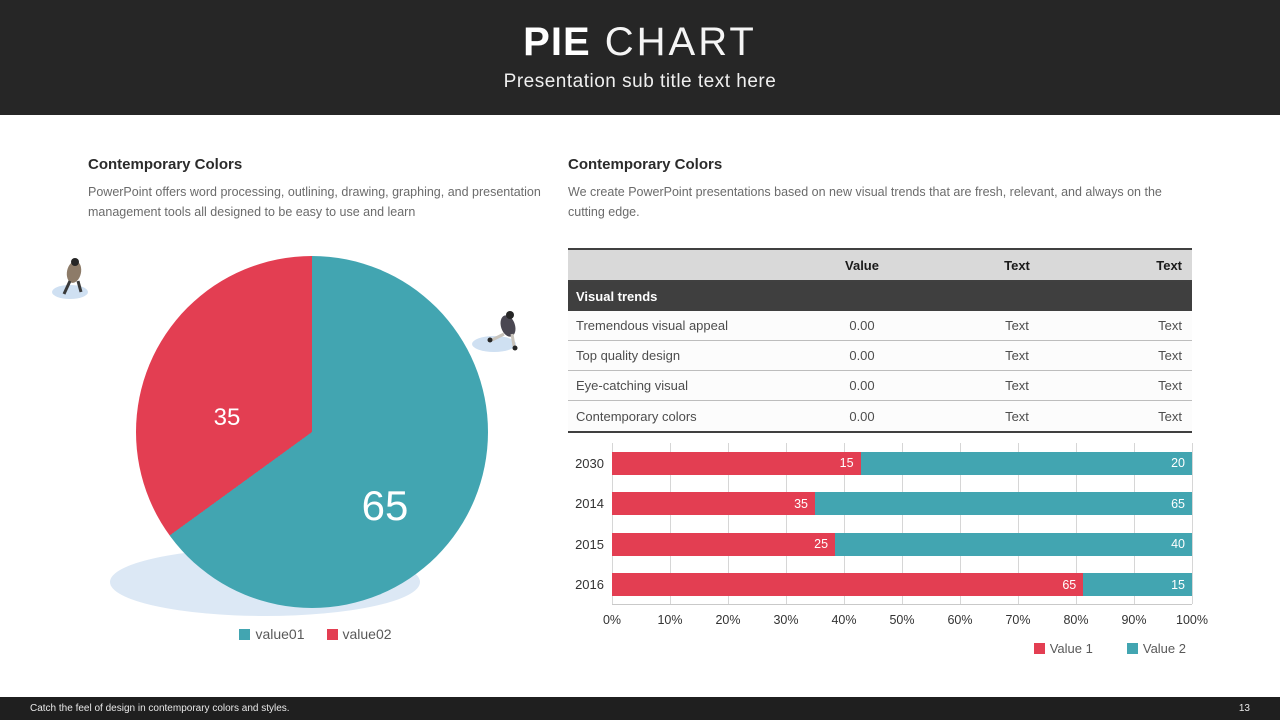 This screenshot has height=720, width=1280. What do you see at coordinates (280, 634) in the screenshot?
I see `pie-legend-item-label: value01` at bounding box center [280, 634].